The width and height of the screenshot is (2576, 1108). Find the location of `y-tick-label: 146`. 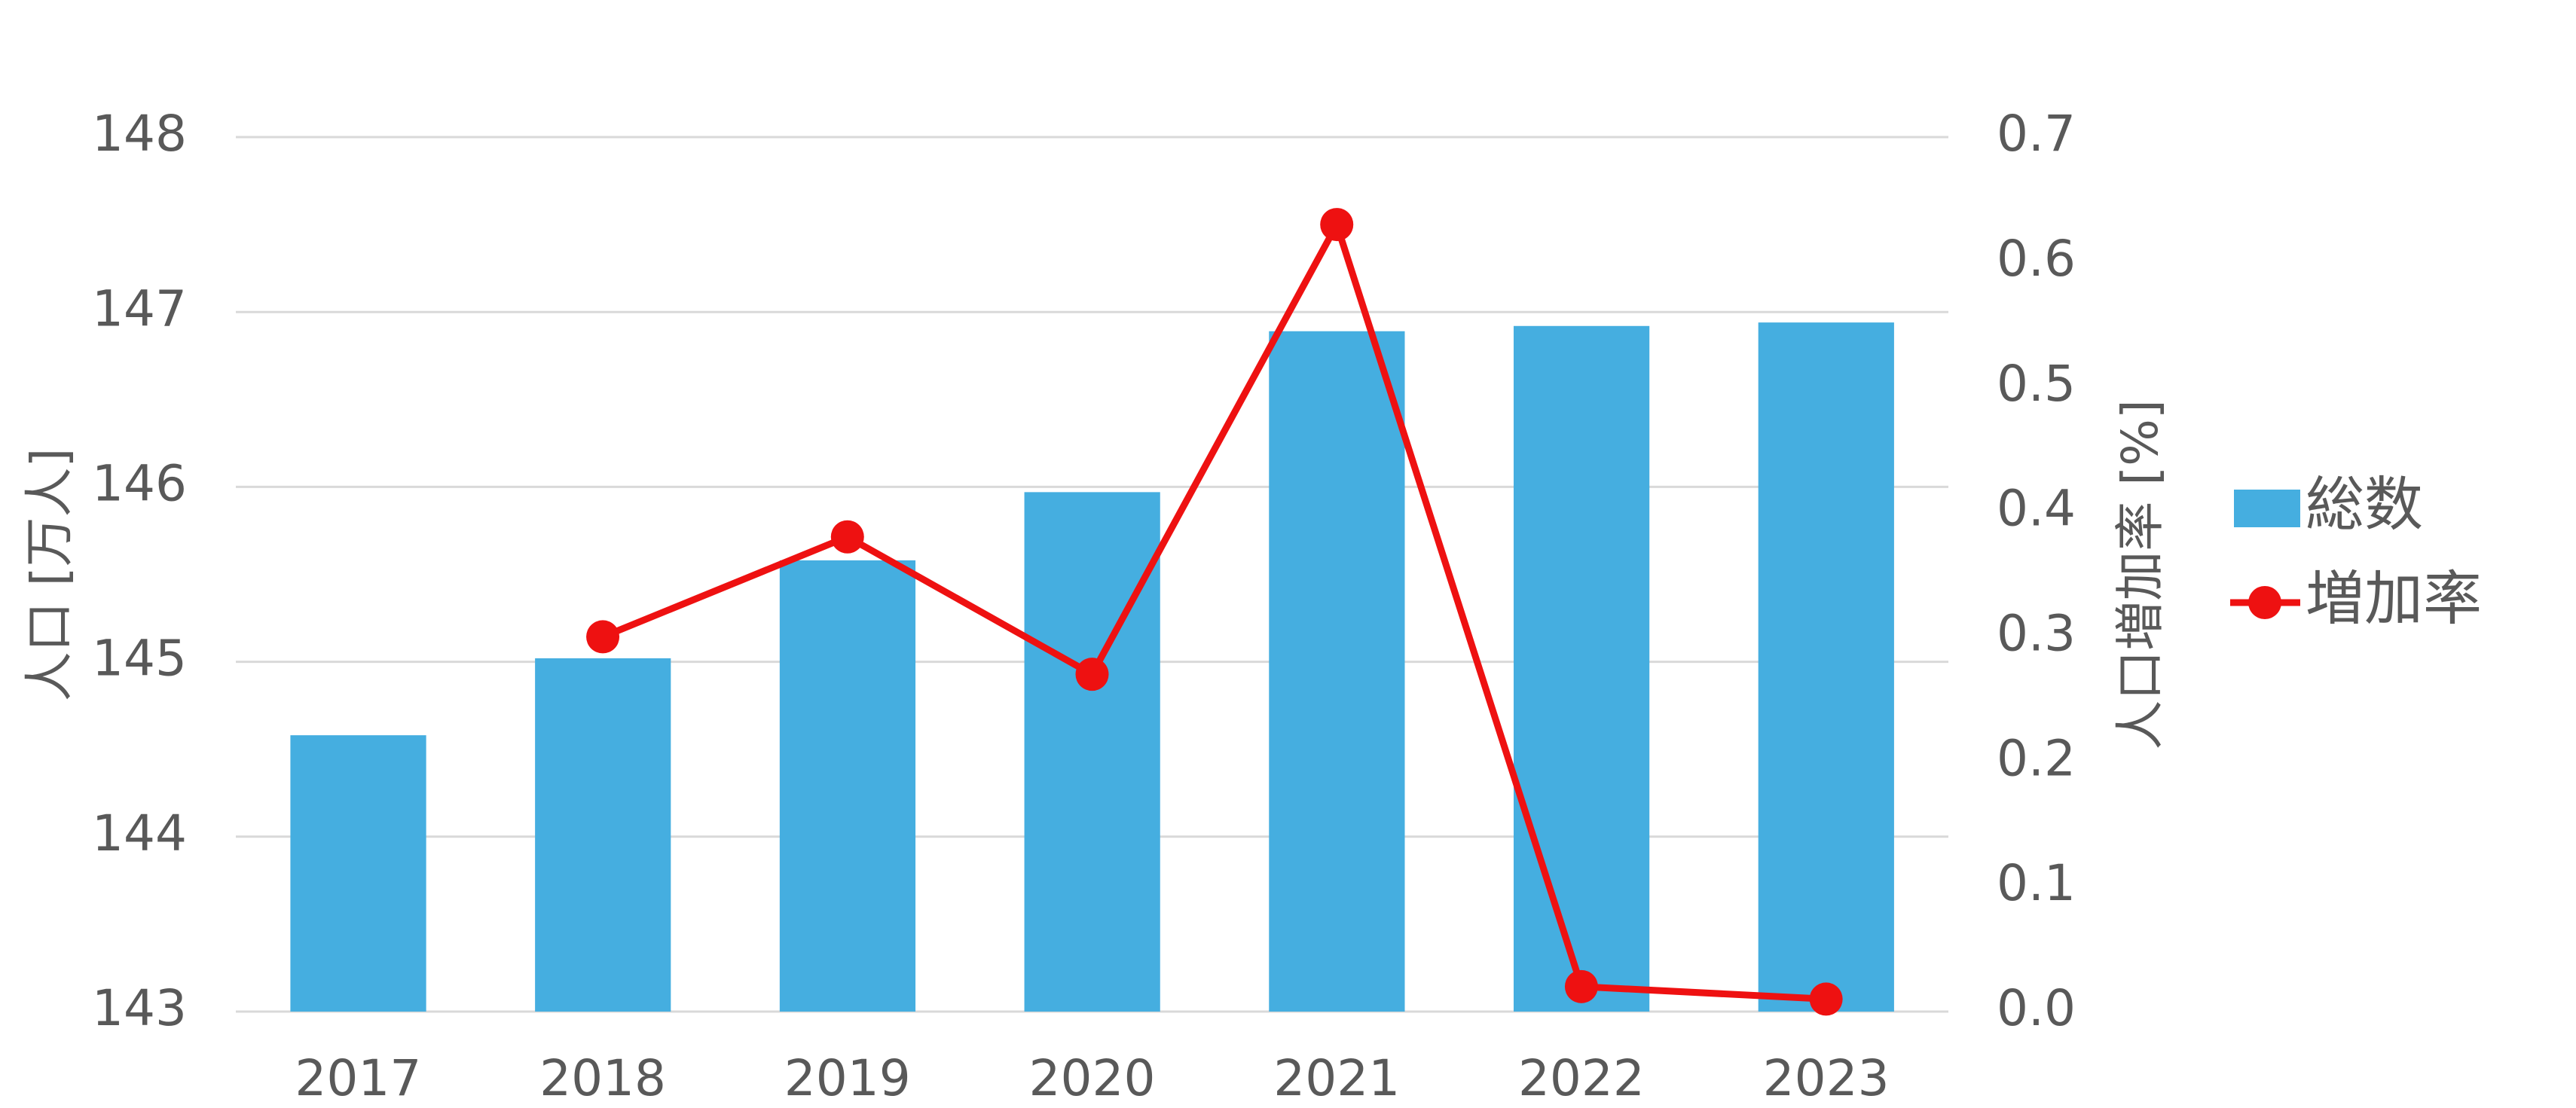

y-tick-label: 146 is located at coordinates (139, 483).